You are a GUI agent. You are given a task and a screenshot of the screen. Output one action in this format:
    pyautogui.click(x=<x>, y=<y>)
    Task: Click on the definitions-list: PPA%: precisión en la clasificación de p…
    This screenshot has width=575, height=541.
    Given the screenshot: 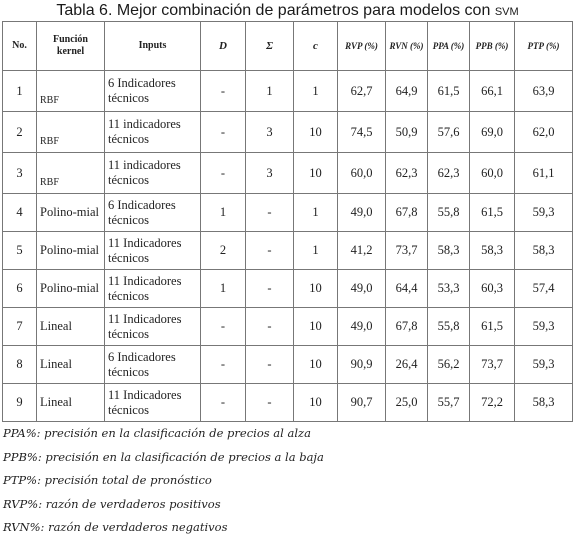 What is the action you would take?
    pyautogui.click(x=163, y=482)
    